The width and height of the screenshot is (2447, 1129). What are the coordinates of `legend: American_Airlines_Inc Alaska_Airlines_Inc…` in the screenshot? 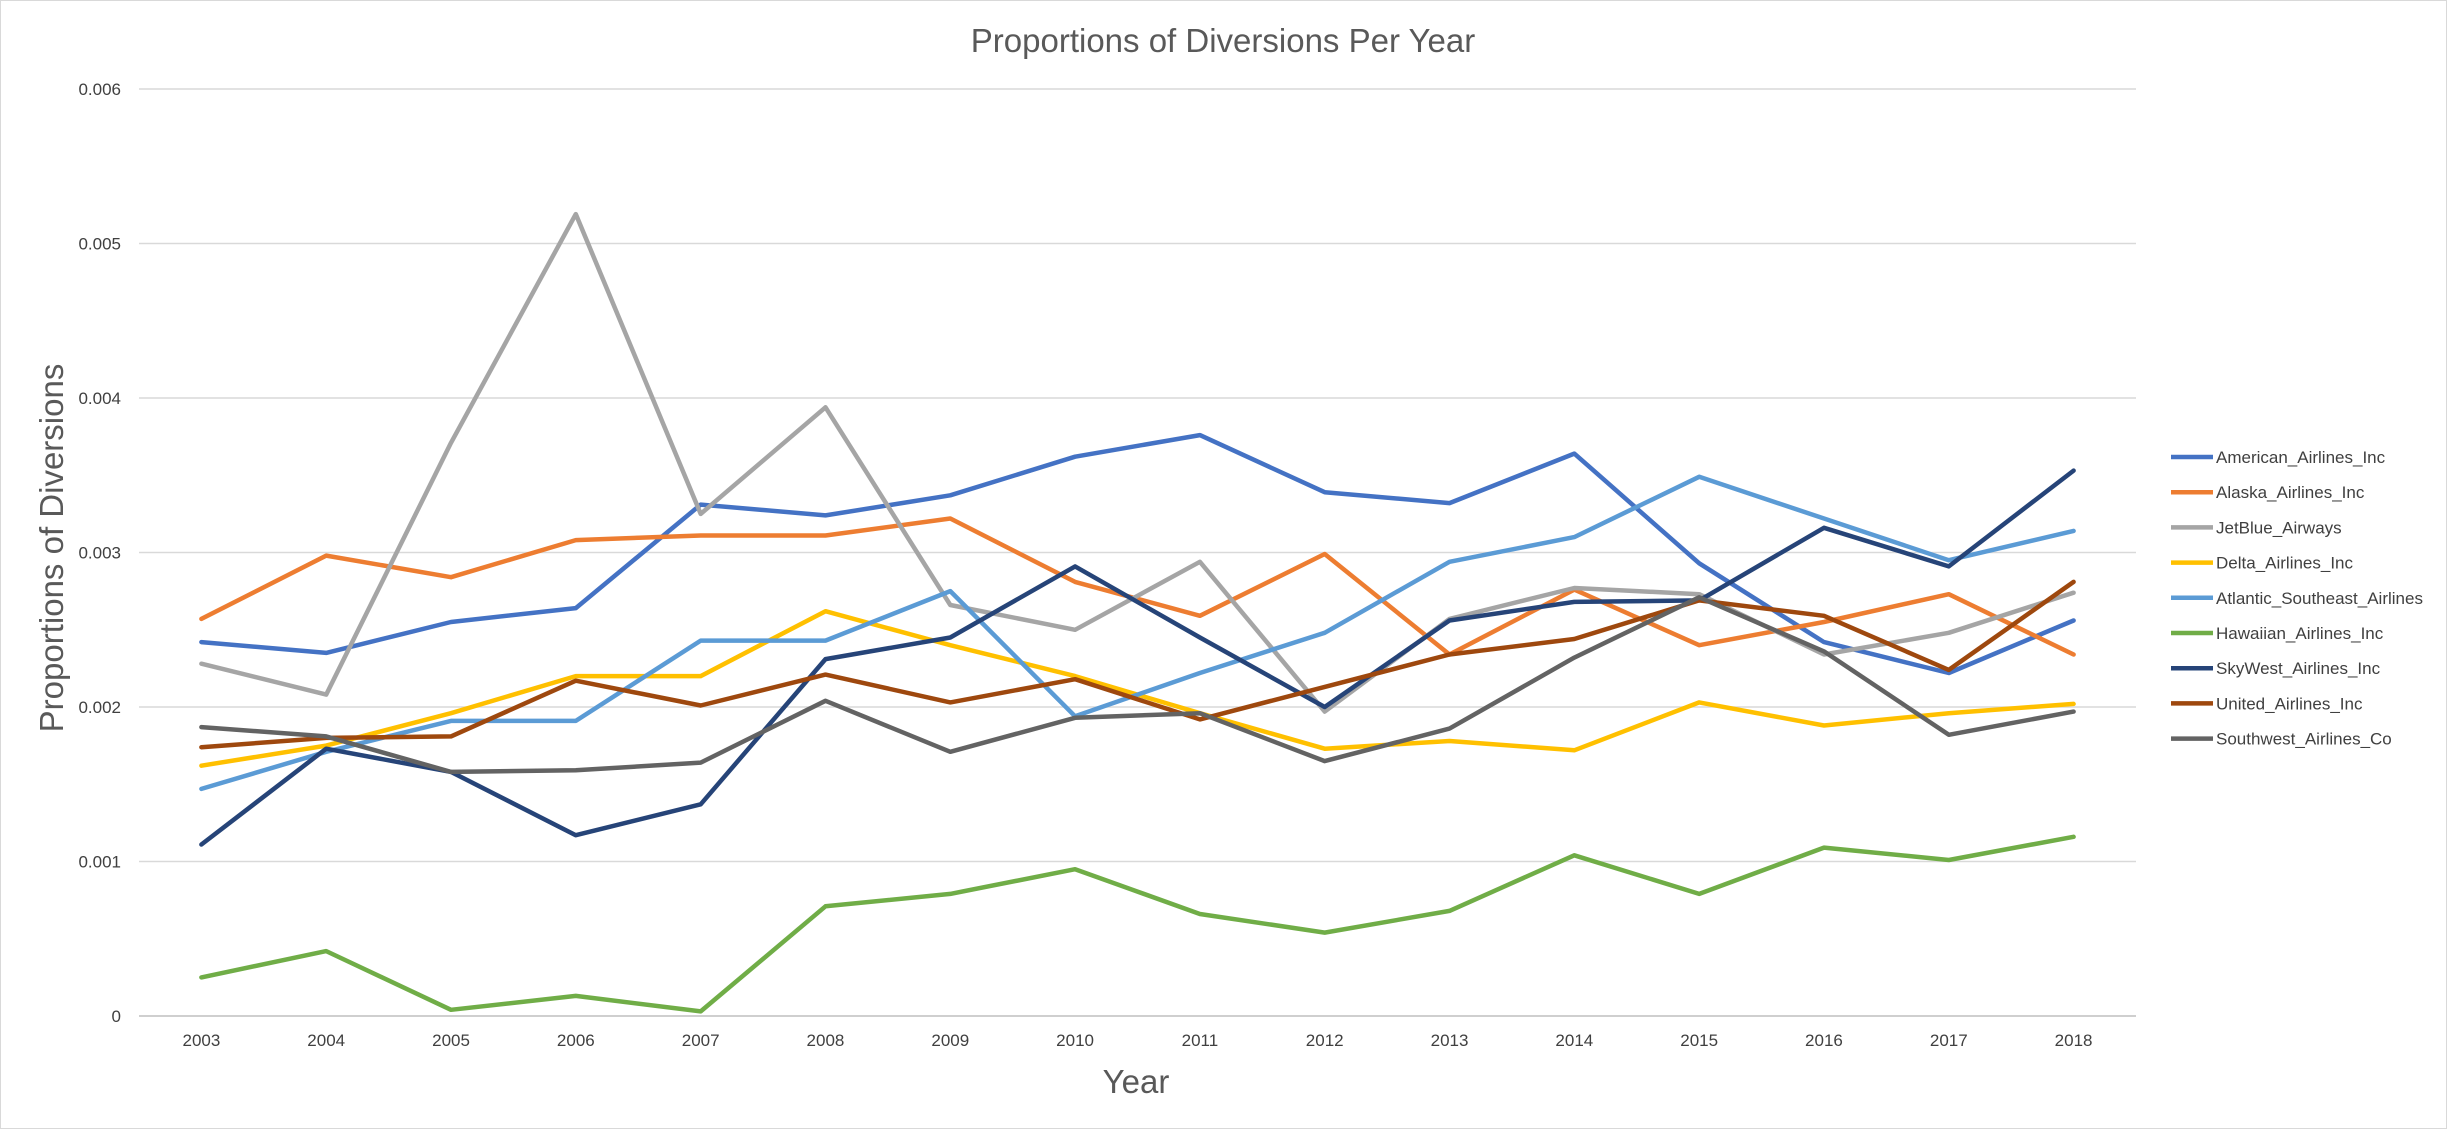 It's located at (2297, 598).